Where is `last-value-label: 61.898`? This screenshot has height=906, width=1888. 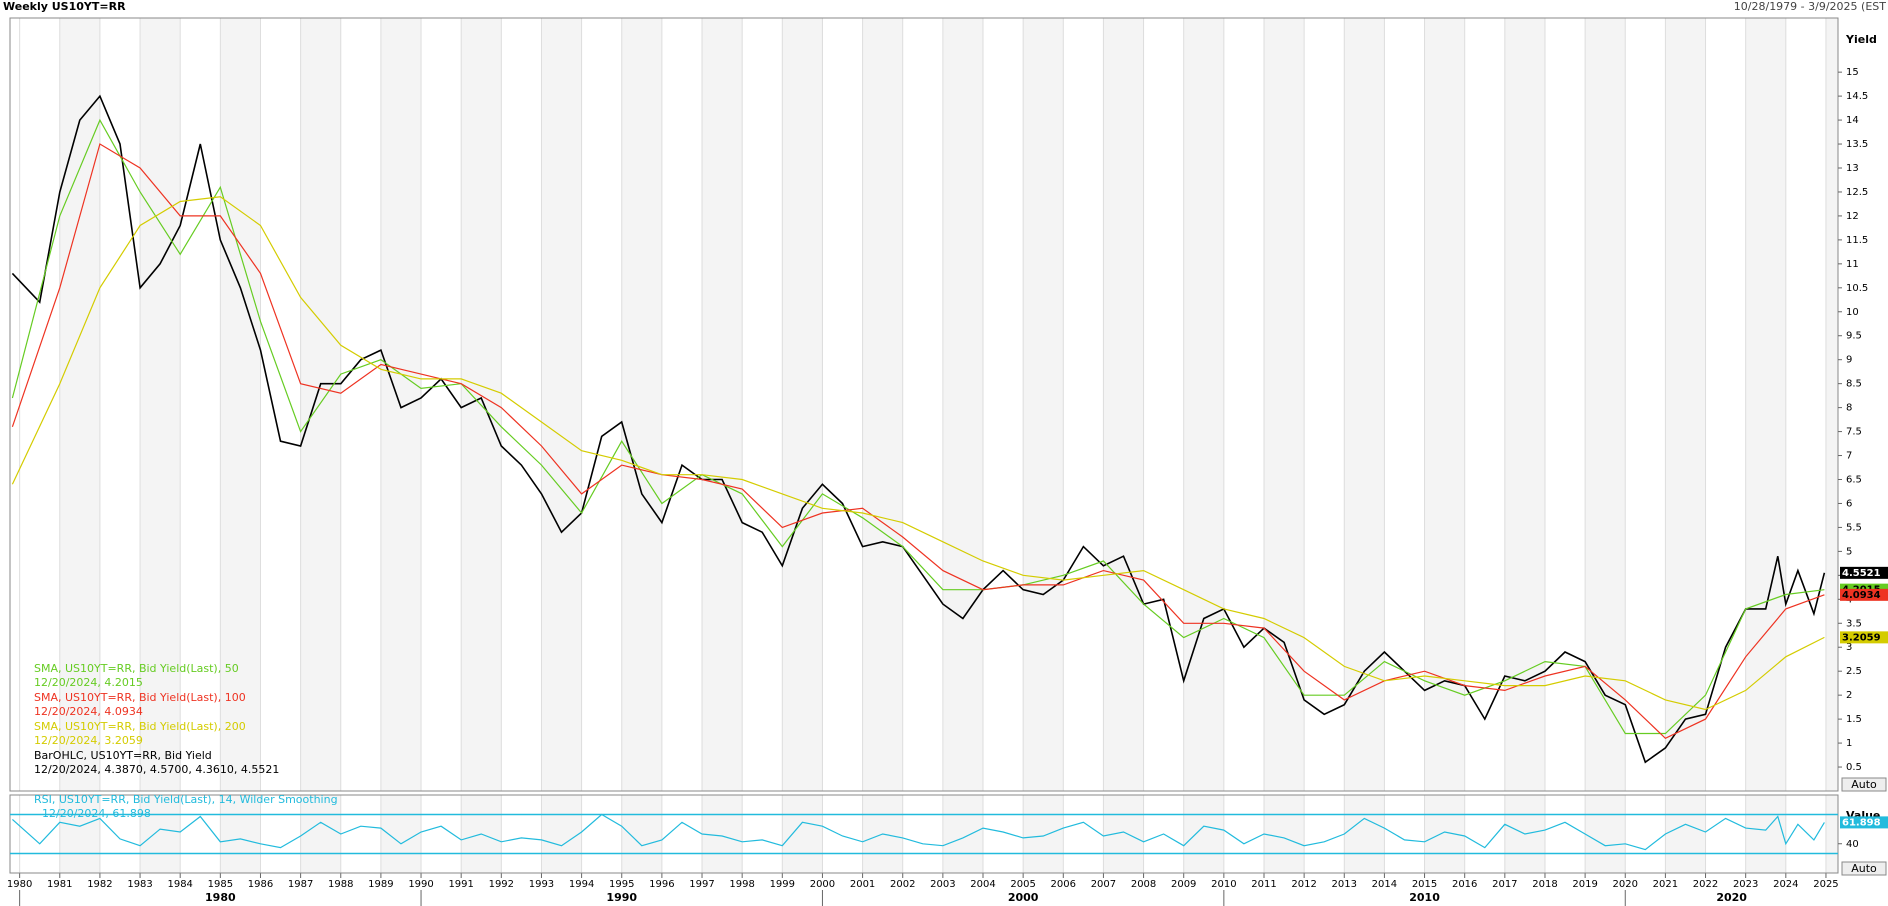 last-value-label: 61.898 is located at coordinates (1861, 822).